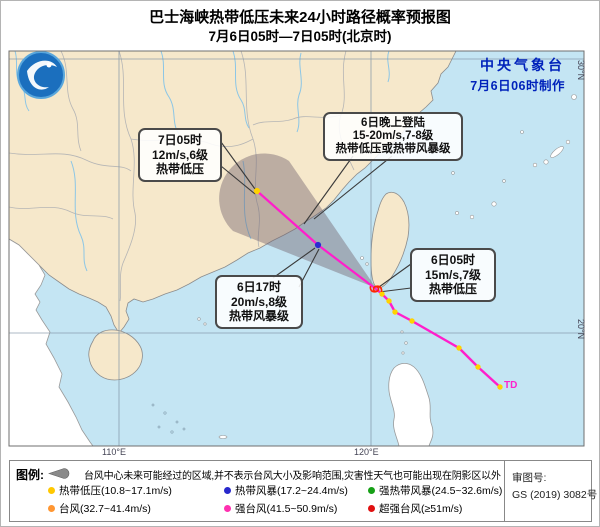 The width and height of the screenshot is (600, 527). I want to click on callout-forecast-24h: 7日05时 12m/s,6级 热带低压, so click(180, 155).